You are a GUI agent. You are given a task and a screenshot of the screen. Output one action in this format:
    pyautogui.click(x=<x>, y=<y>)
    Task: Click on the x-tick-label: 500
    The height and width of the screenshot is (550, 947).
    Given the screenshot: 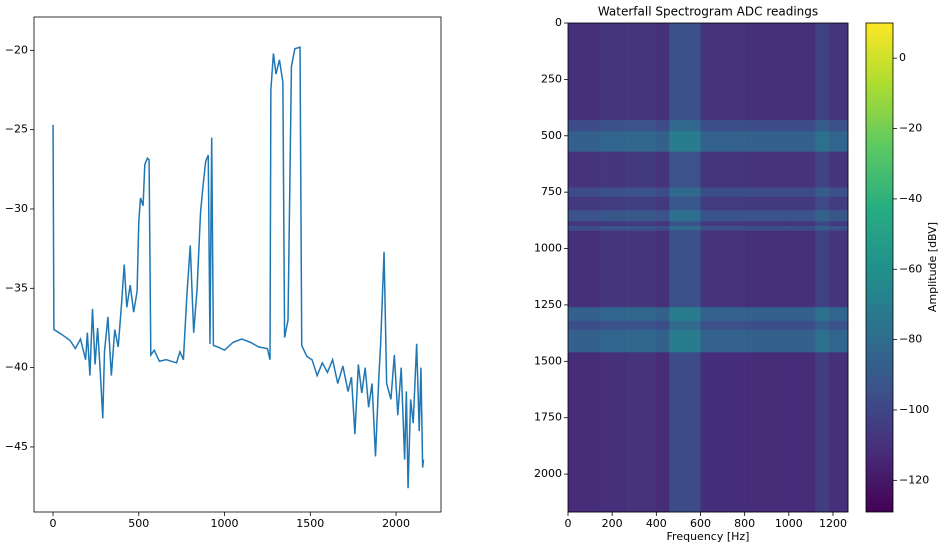 What is the action you would take?
    pyautogui.click(x=138, y=523)
    